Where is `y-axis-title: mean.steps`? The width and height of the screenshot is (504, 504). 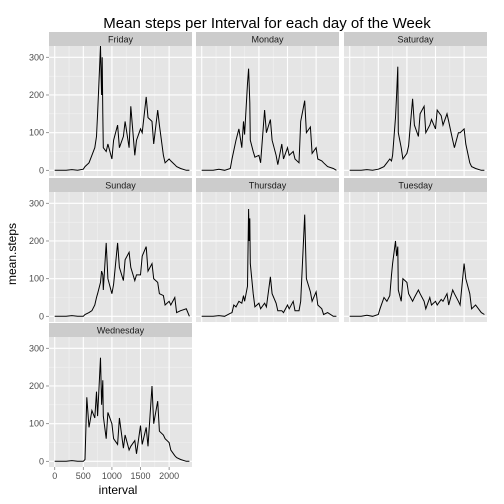 y-axis-title: mean.steps is located at coordinates (12, 254).